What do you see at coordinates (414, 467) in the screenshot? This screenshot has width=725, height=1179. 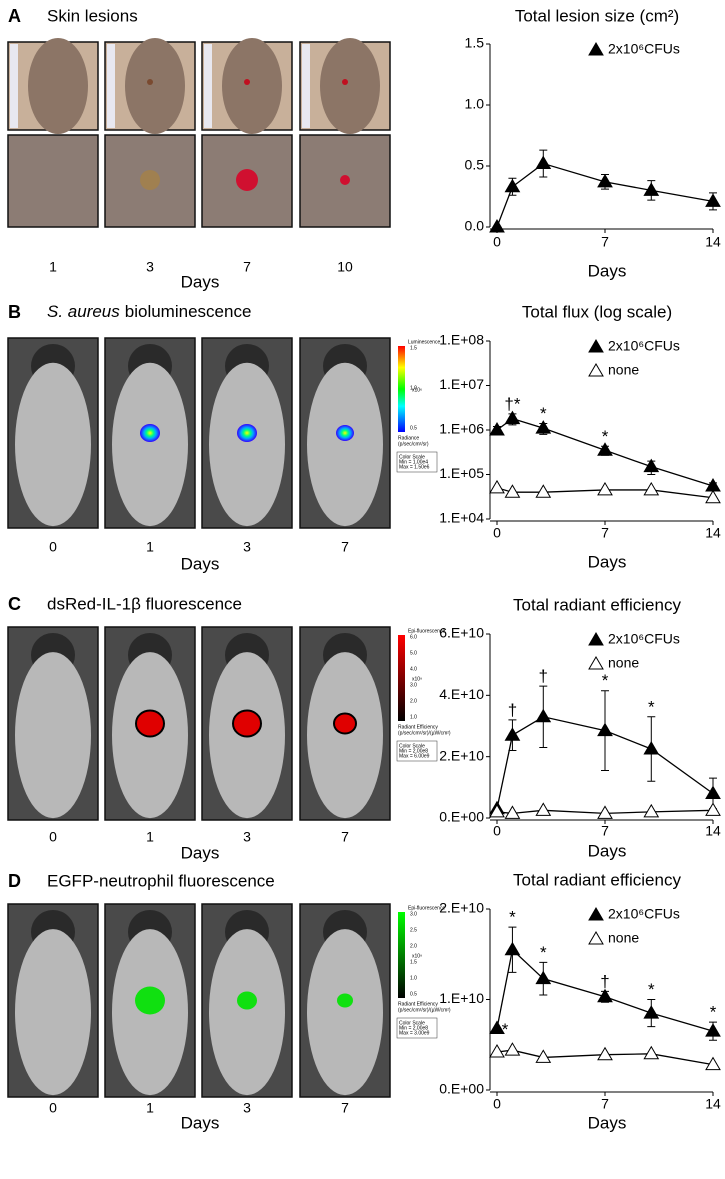 I see `colorbar-max: Max = 1.50e6` at bounding box center [414, 467].